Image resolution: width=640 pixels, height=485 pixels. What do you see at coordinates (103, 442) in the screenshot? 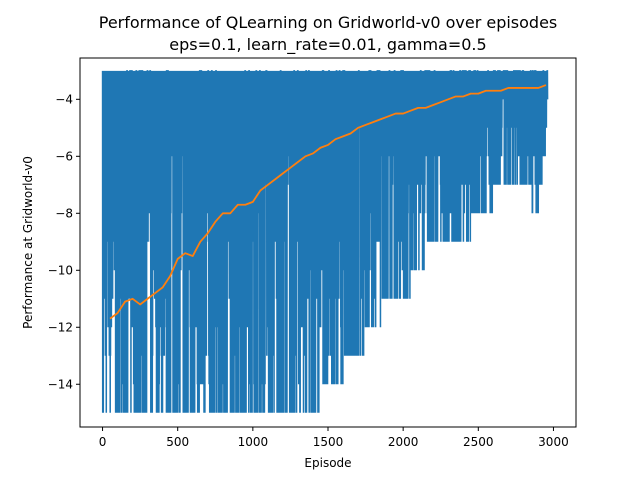
I see `x-tick-label: 0` at bounding box center [103, 442].